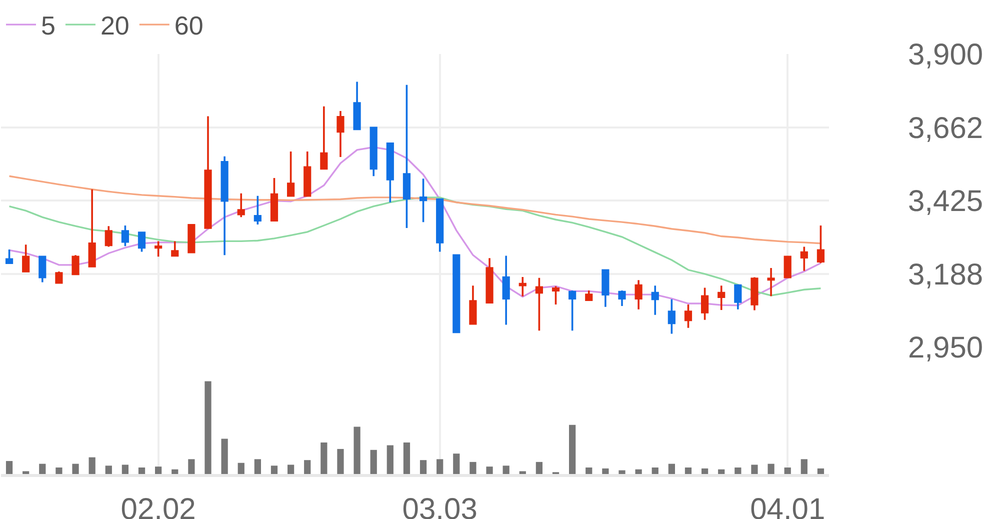 The height and width of the screenshot is (519, 996). What do you see at coordinates (788, 506) in the screenshot?
I see `x-tick-label: 04.01` at bounding box center [788, 506].